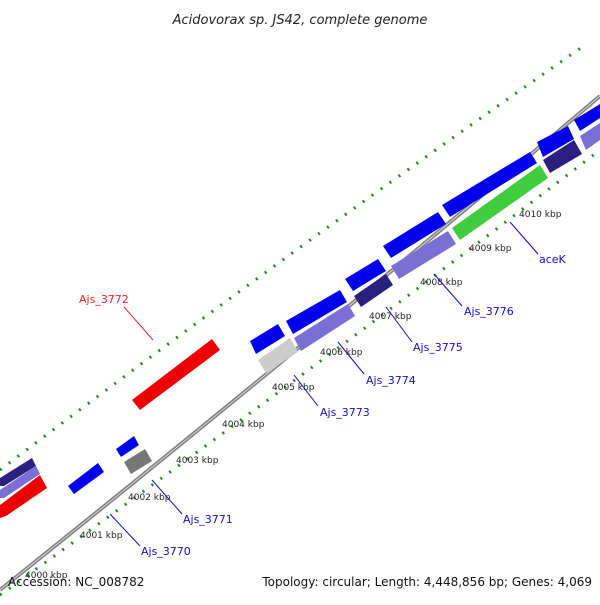  What do you see at coordinates (540, 215) in the screenshot?
I see `tick-label-4010: 4010 kbp` at bounding box center [540, 215].